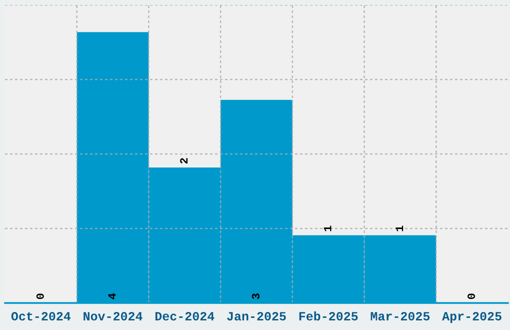 The image size is (510, 330). I want to click on x-tick-label: Nov-2024, so click(113, 316).